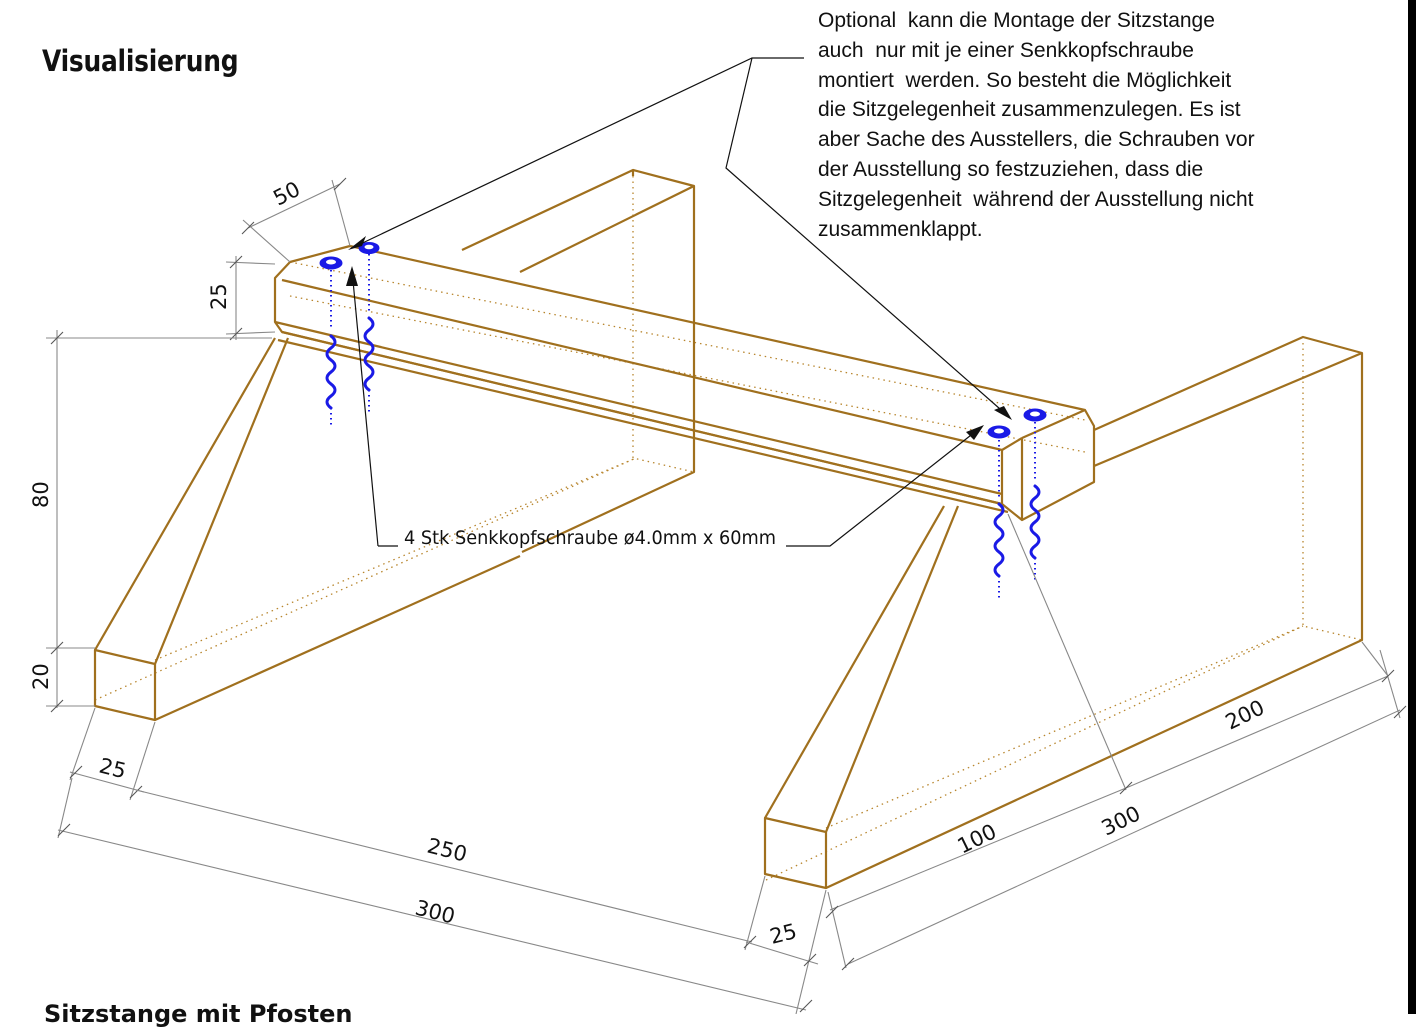 The image size is (1416, 1028). Describe the element at coordinates (219, 296) in the screenshot. I see `dim-beam-height: 25` at that location.